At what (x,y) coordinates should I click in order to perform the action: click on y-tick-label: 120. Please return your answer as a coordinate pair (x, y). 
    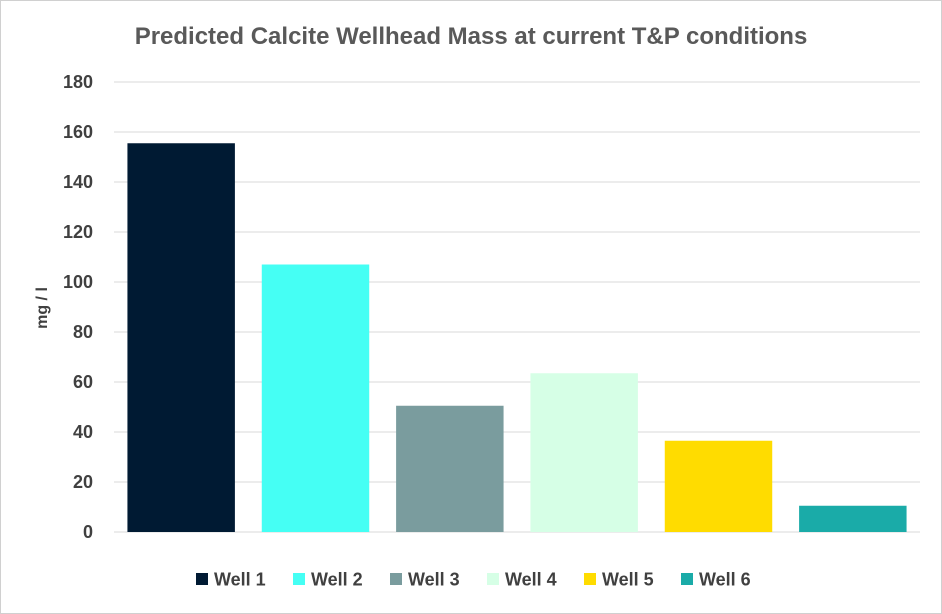
    Looking at the image, I should click on (78, 232).